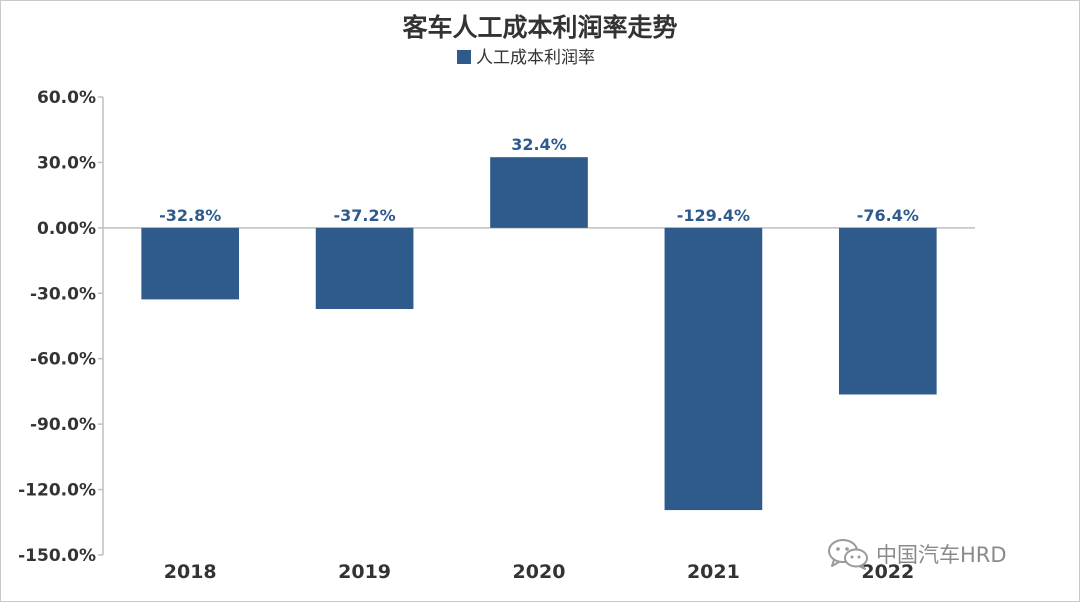  What do you see at coordinates (66, 163) in the screenshot?
I see `y-tick-label: 30.0%` at bounding box center [66, 163].